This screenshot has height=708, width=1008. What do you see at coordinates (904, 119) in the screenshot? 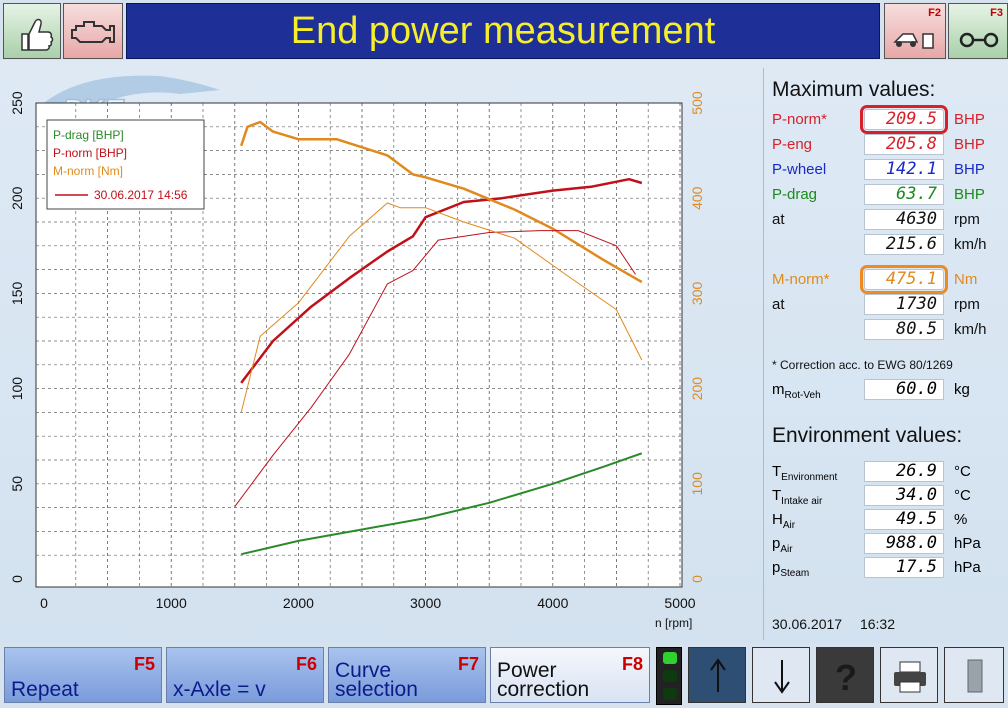
I see `max-value-display: 209.5` at bounding box center [904, 119].